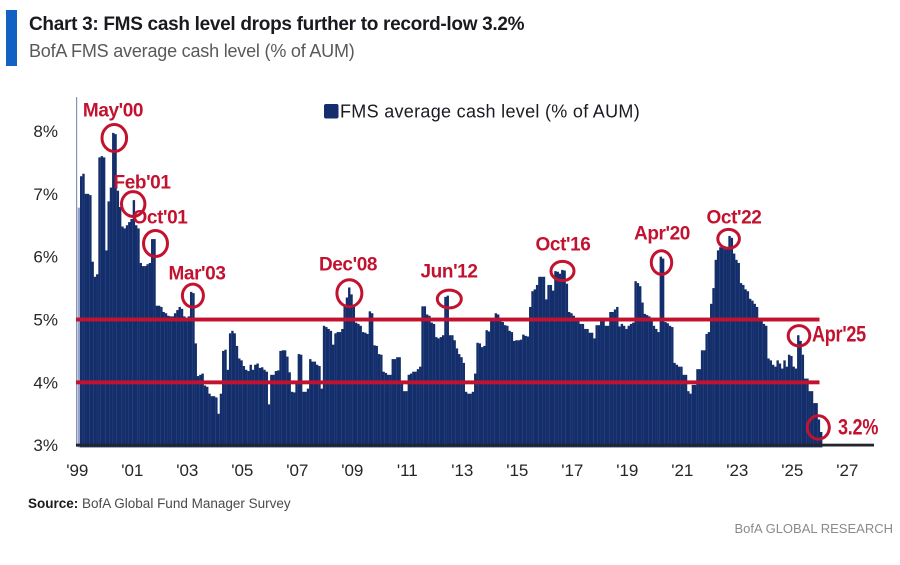 This screenshot has width=900, height=565. What do you see at coordinates (132, 470) in the screenshot?
I see `svg-text: '01` at bounding box center [132, 470].